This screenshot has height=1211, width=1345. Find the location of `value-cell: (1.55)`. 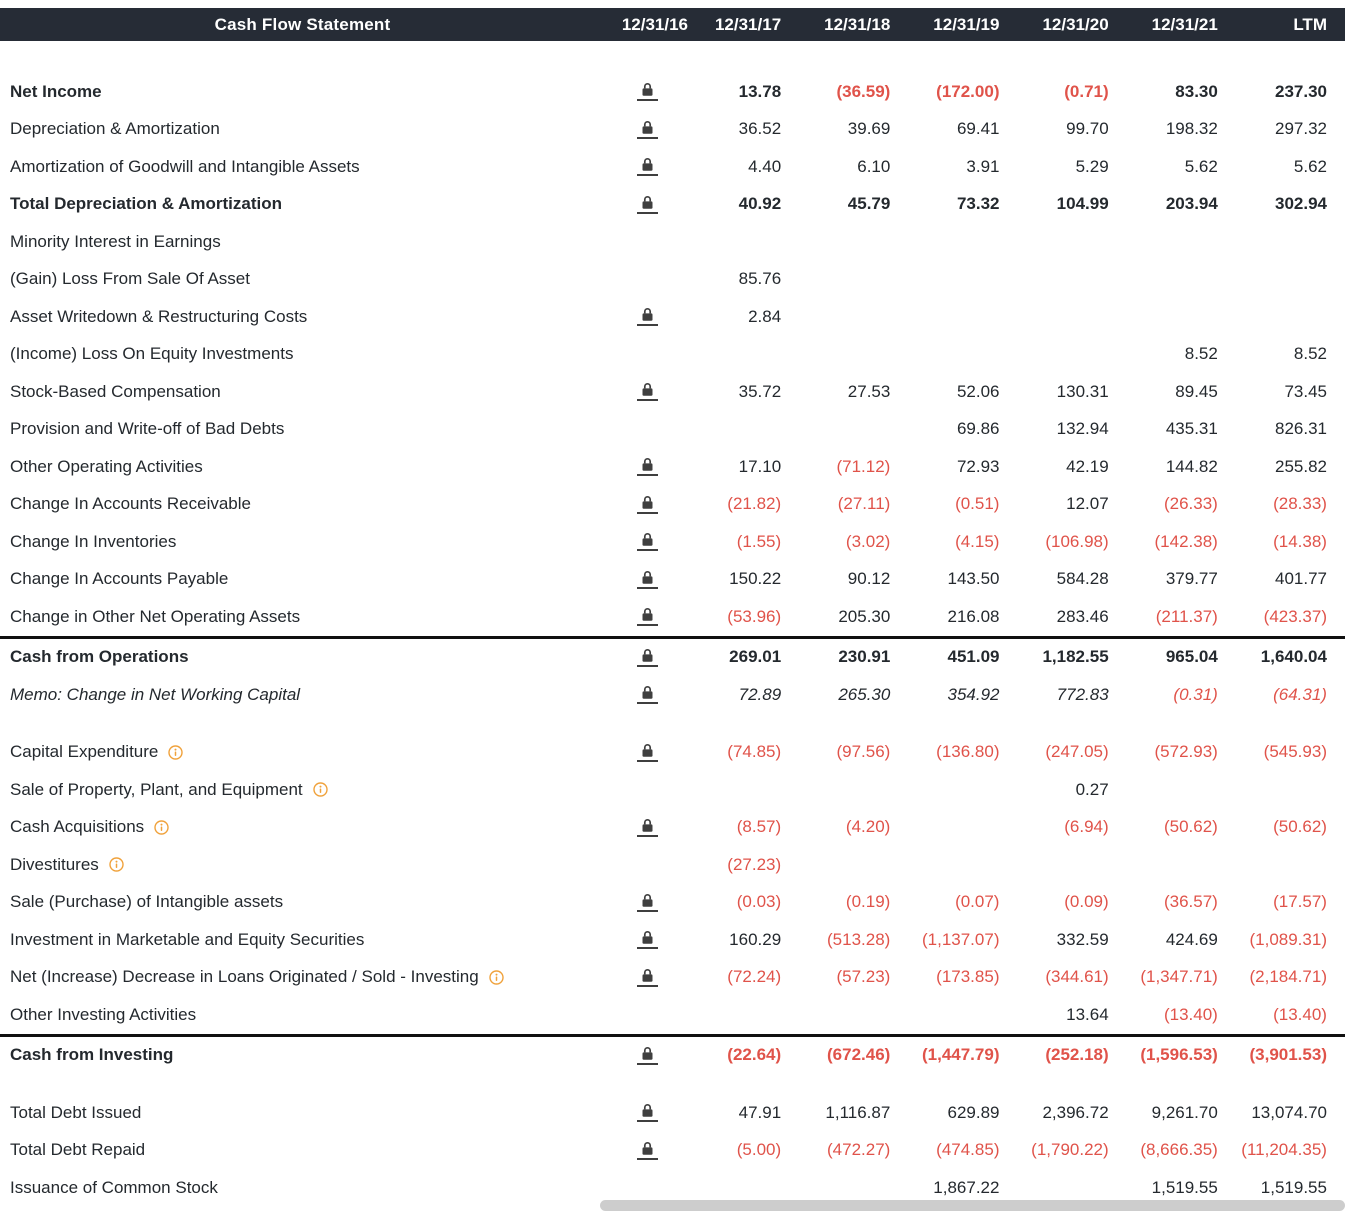

value-cell: (1.55) is located at coordinates (759, 541).